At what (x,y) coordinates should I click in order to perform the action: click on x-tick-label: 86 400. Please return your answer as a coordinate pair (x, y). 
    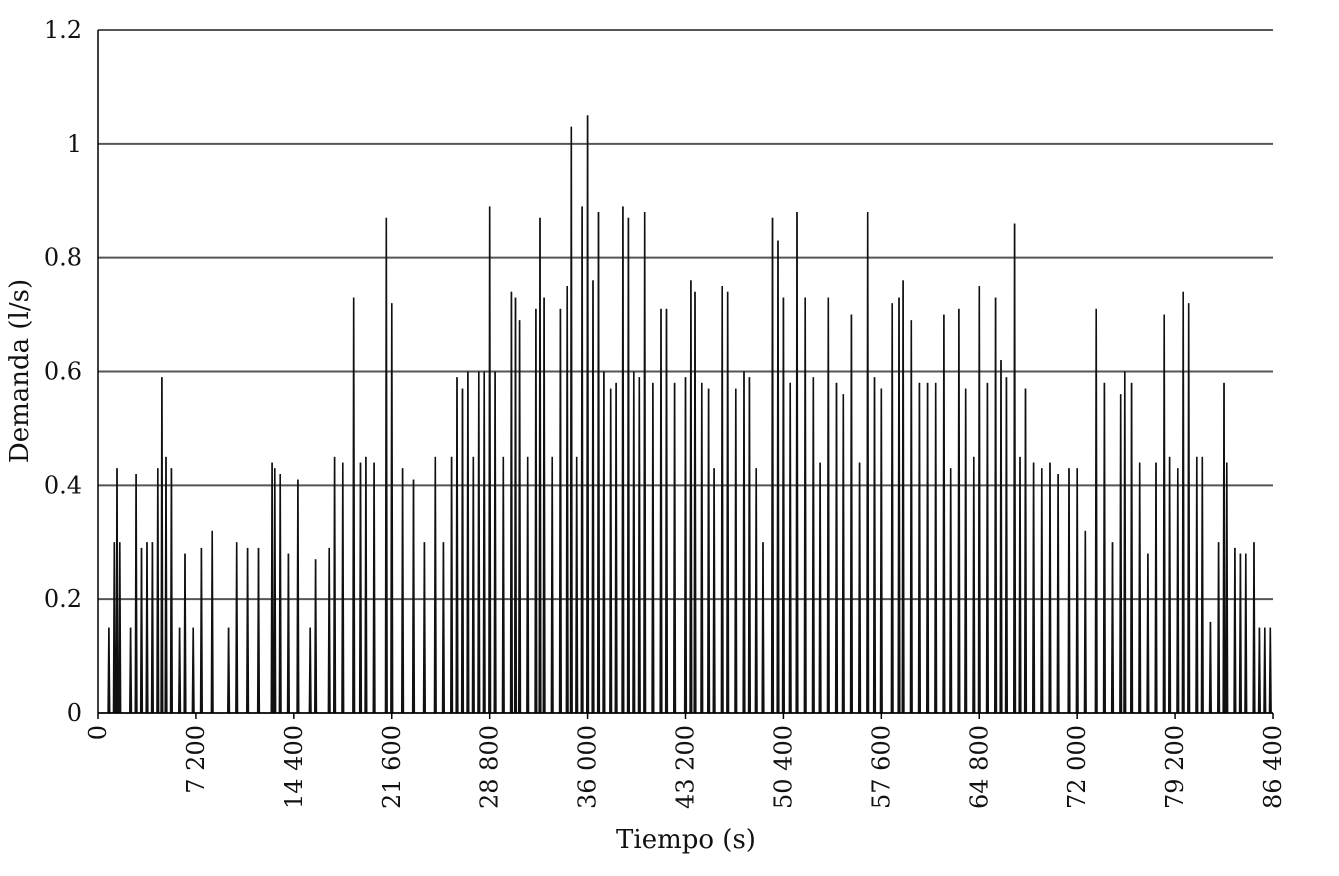
    Looking at the image, I should click on (1273, 767).